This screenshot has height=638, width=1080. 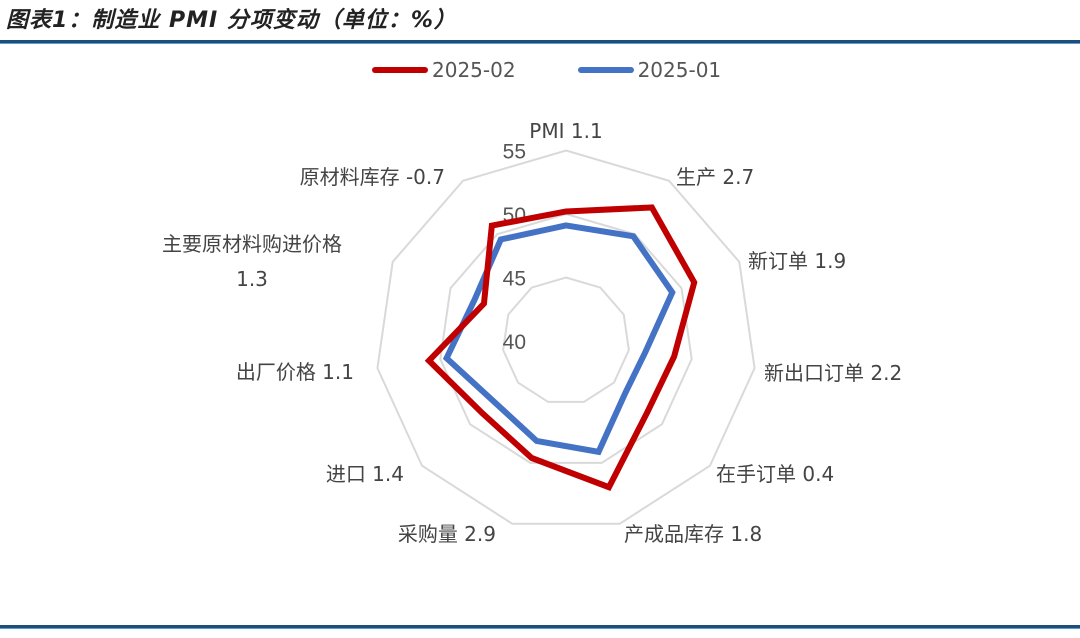 What do you see at coordinates (252, 279) in the screenshot?
I see `axis-label-raw-material-price: 1.3` at bounding box center [252, 279].